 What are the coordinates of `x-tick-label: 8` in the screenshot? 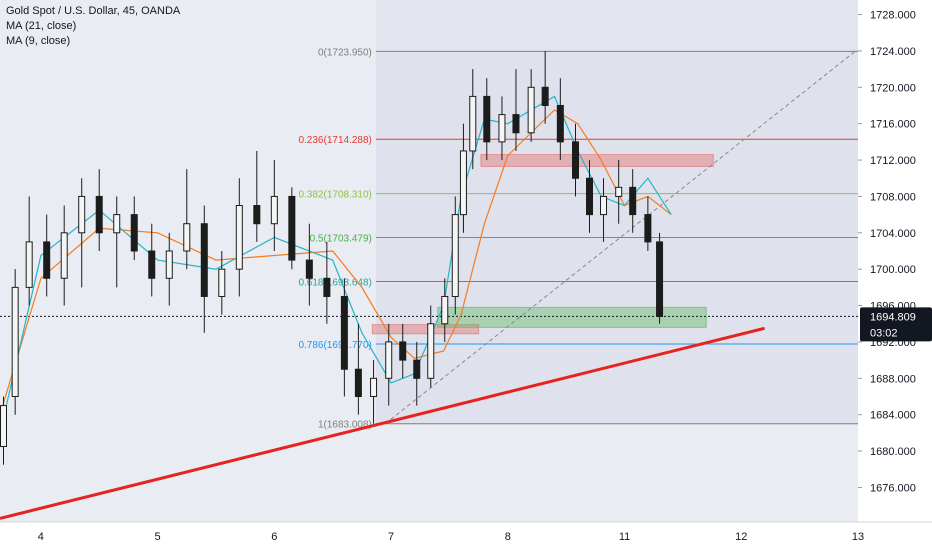 It's located at (508, 537).